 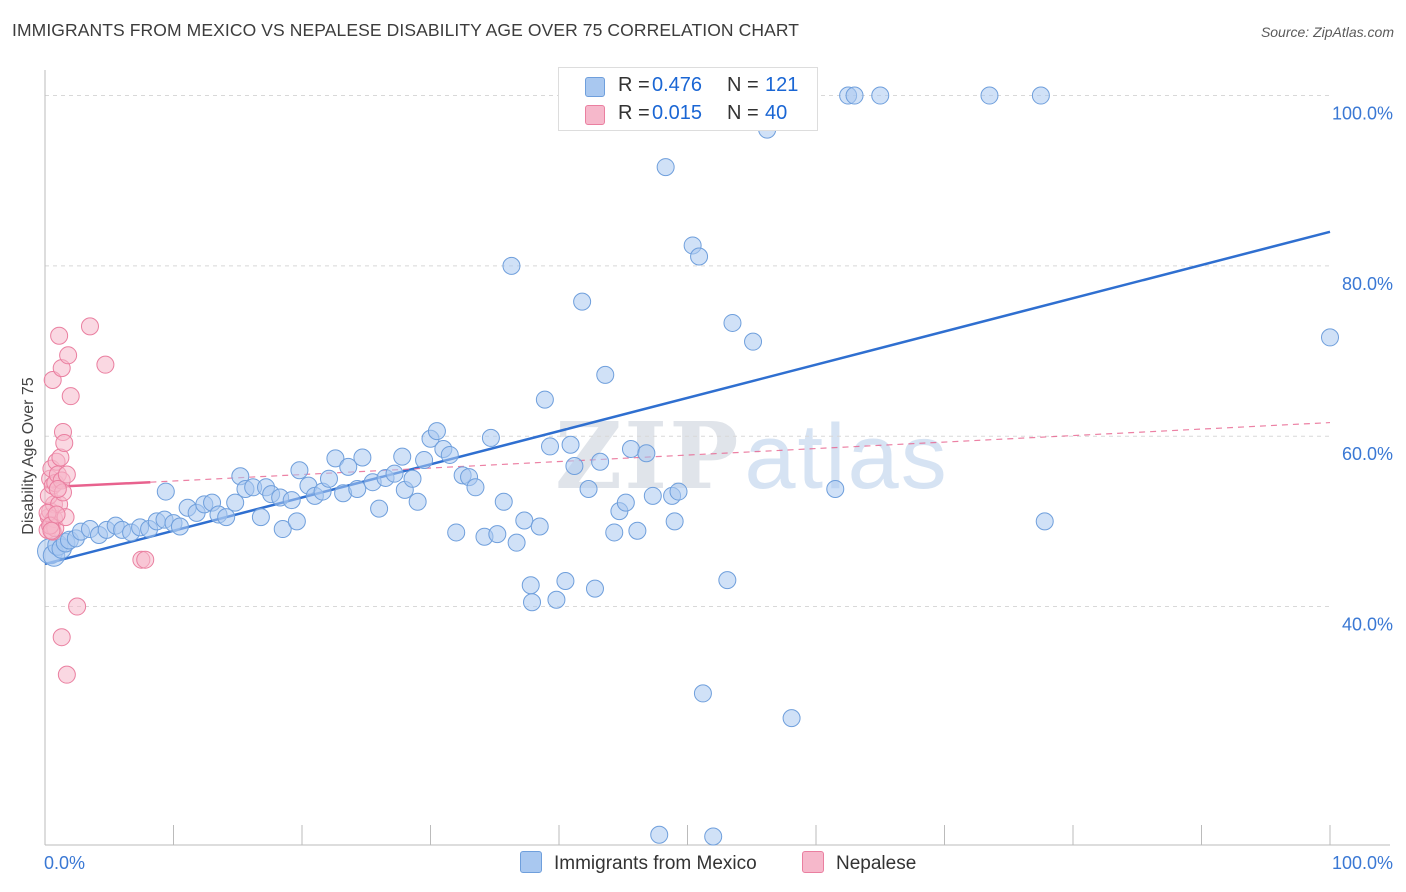 I want to click on legend-row-nepalese: R = 0.015 N = 40, so click(x=688, y=114).